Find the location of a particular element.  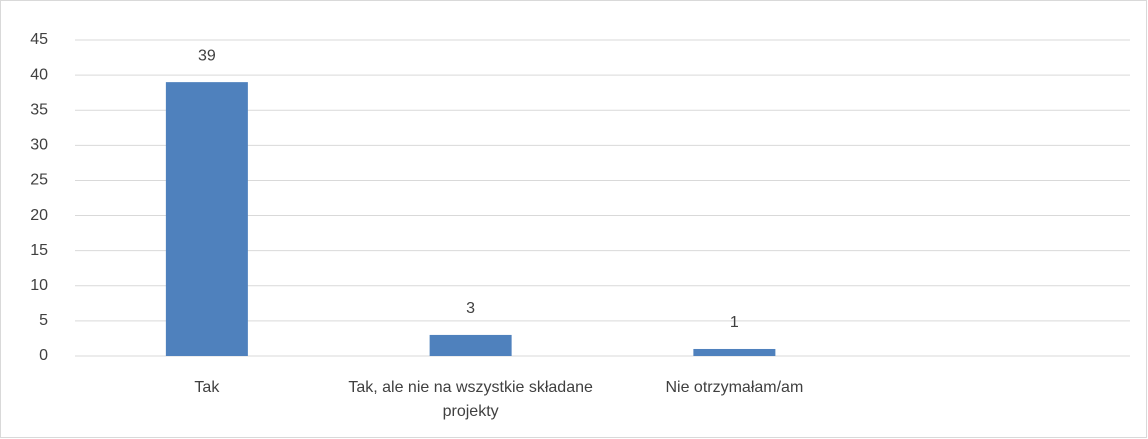

x-tick-label: Nie otrzymałam/am is located at coordinates (734, 387).